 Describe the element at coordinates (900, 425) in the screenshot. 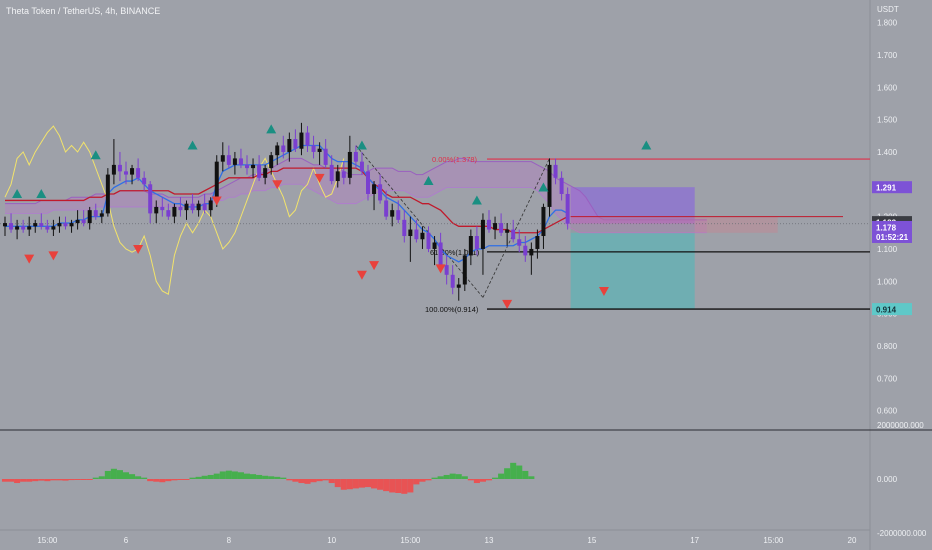

I see `osc-tick-label: 2000000.000` at that location.